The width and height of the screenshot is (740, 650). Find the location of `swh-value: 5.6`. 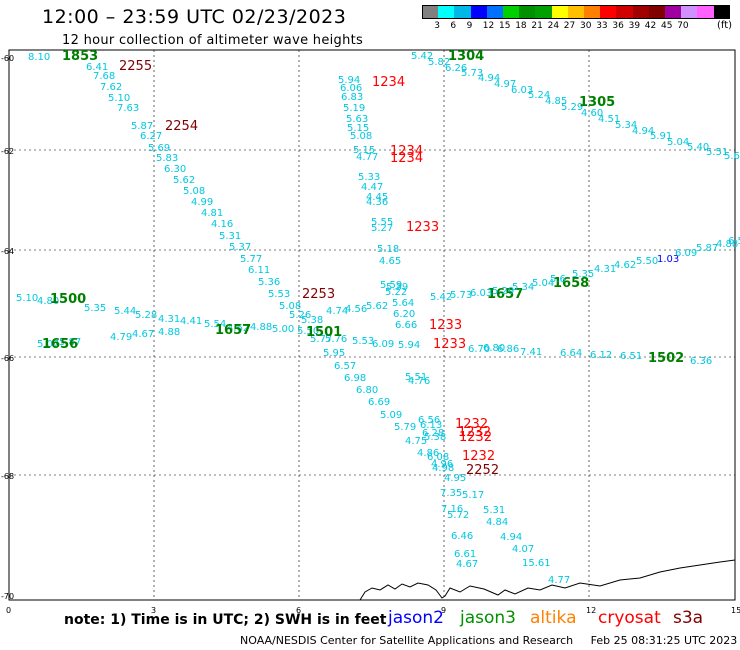

swh-value: 5.6 is located at coordinates (558, 279).